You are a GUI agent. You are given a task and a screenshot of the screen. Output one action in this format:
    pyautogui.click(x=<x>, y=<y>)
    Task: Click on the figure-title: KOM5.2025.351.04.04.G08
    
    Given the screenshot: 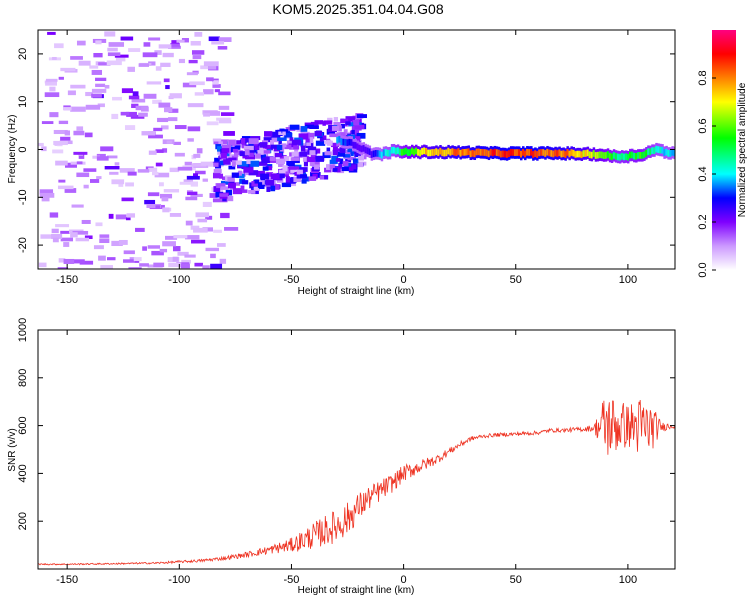 What is the action you would take?
    pyautogui.click(x=357, y=9)
    